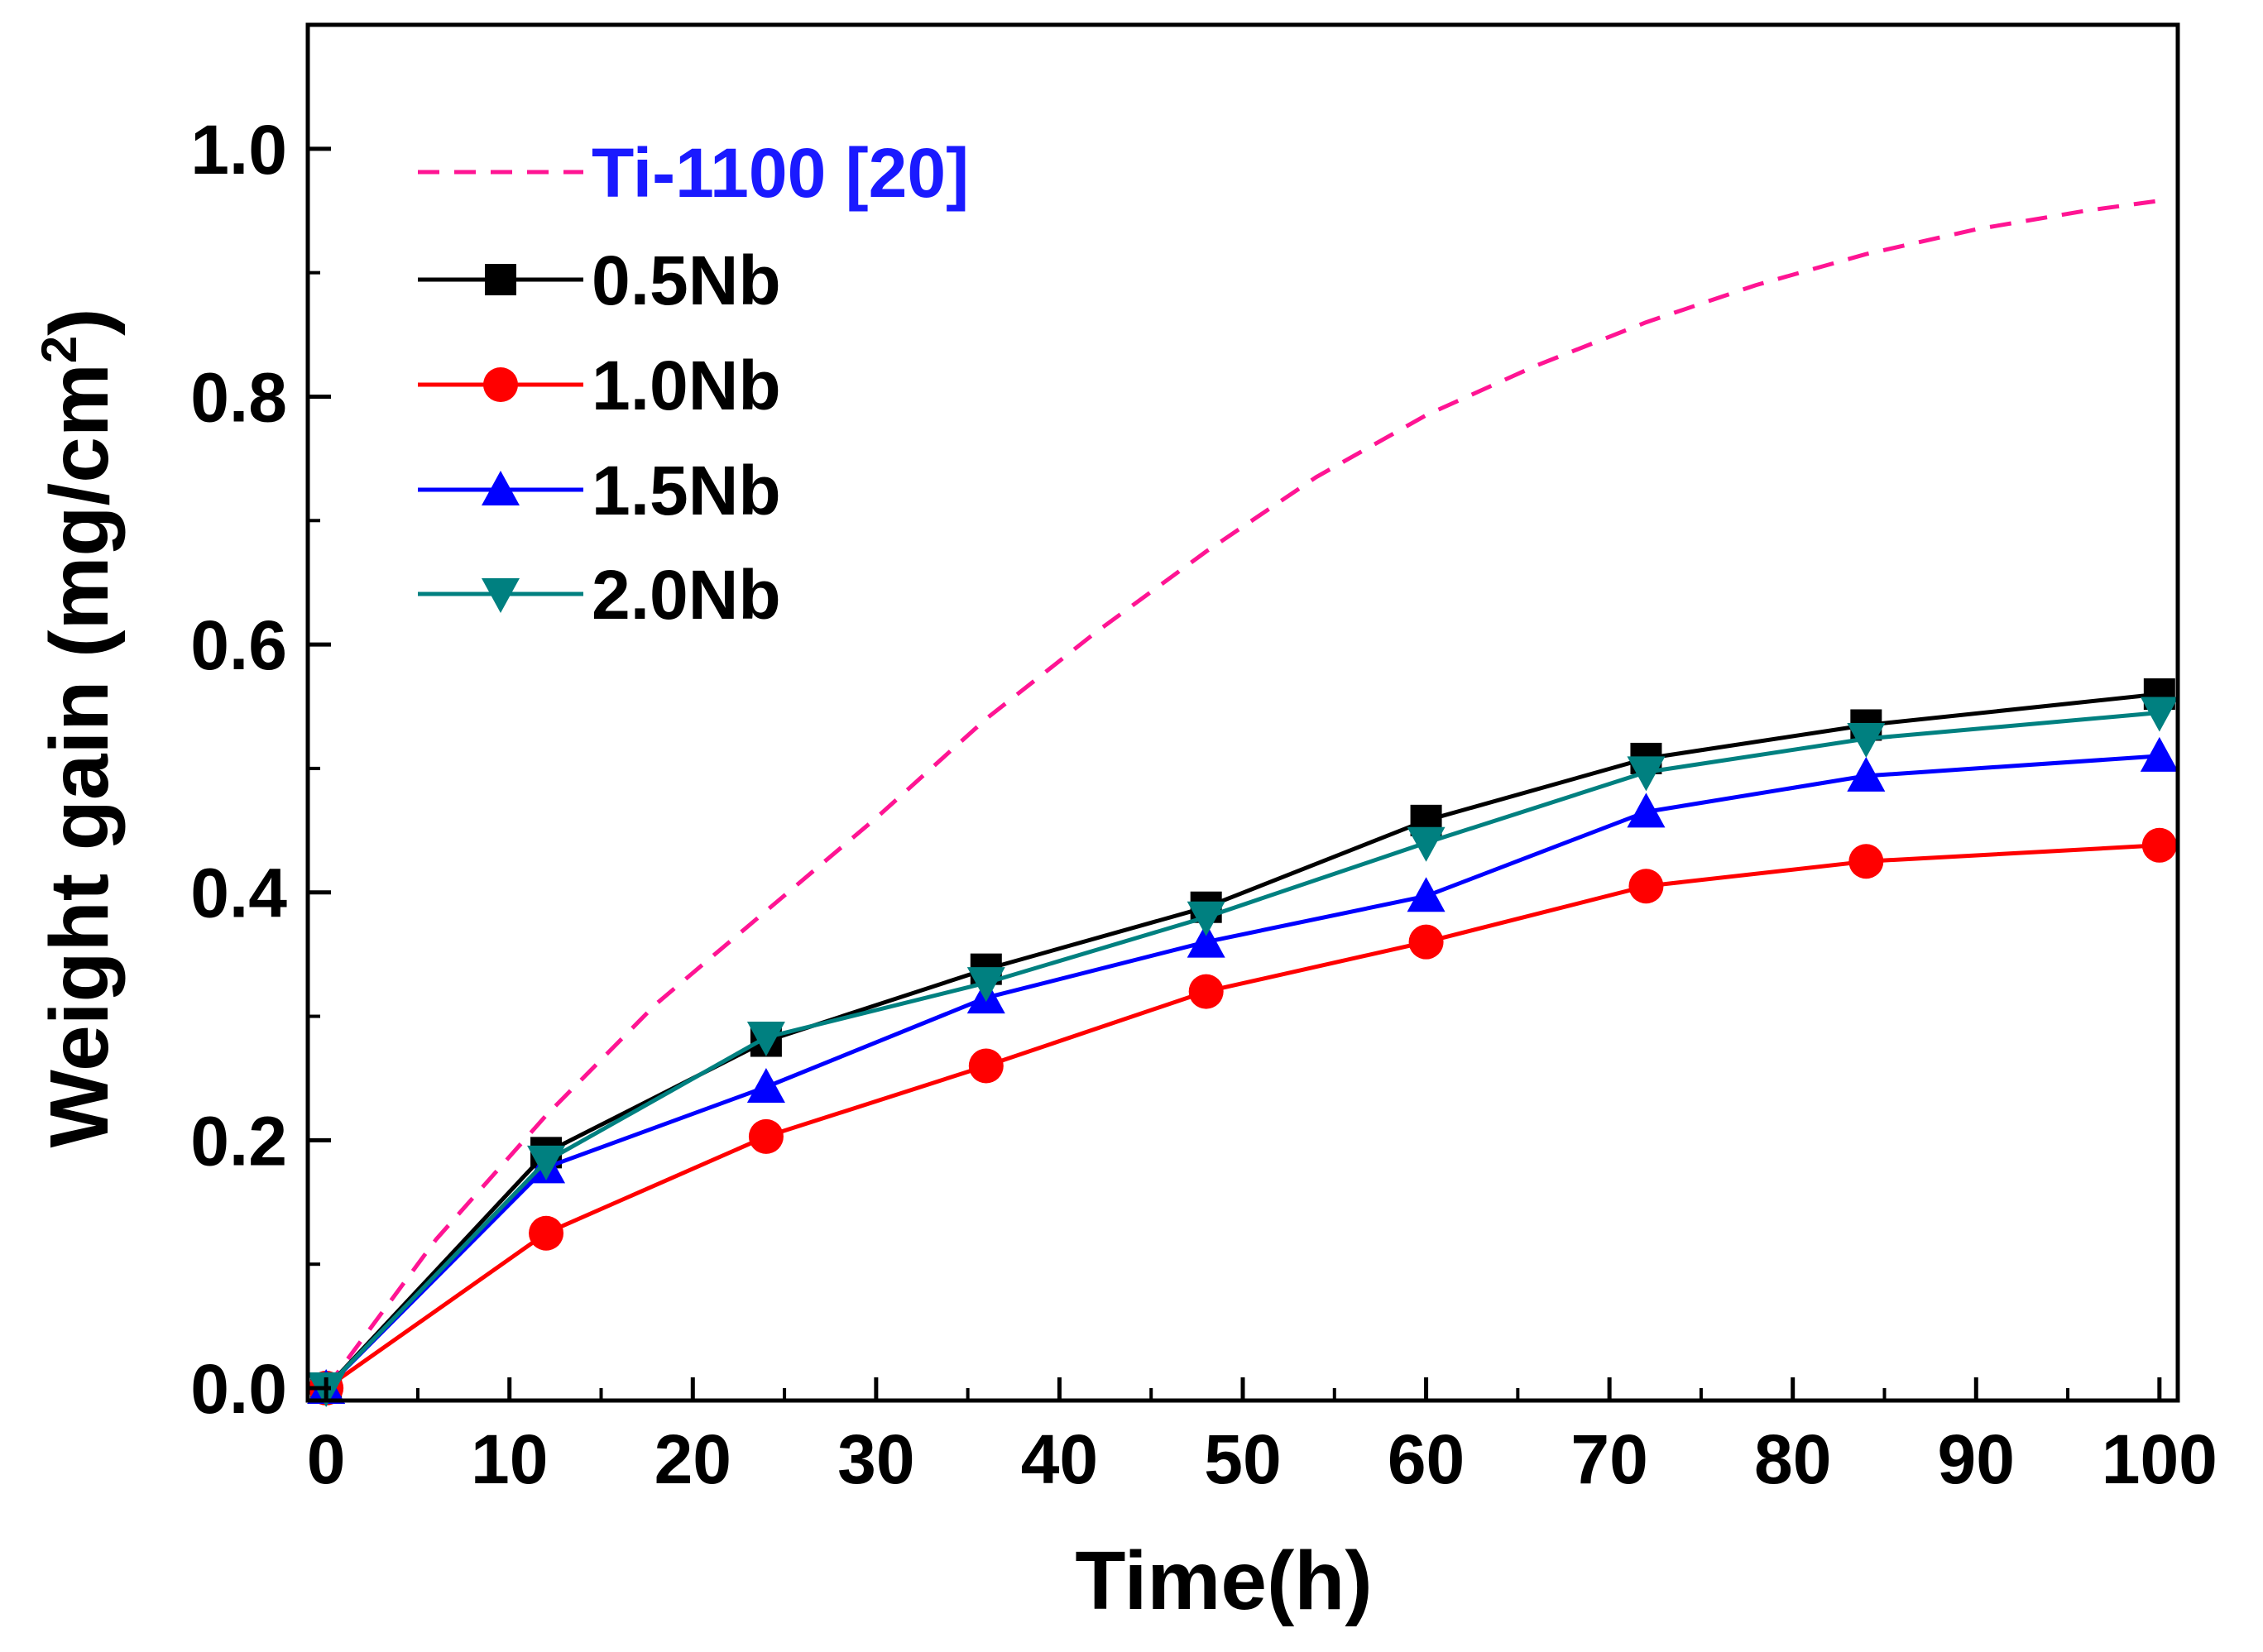 This screenshot has width=2263, height=1652. What do you see at coordinates (80, 322) in the screenshot?
I see `y-axis-title-close: )` at bounding box center [80, 322].